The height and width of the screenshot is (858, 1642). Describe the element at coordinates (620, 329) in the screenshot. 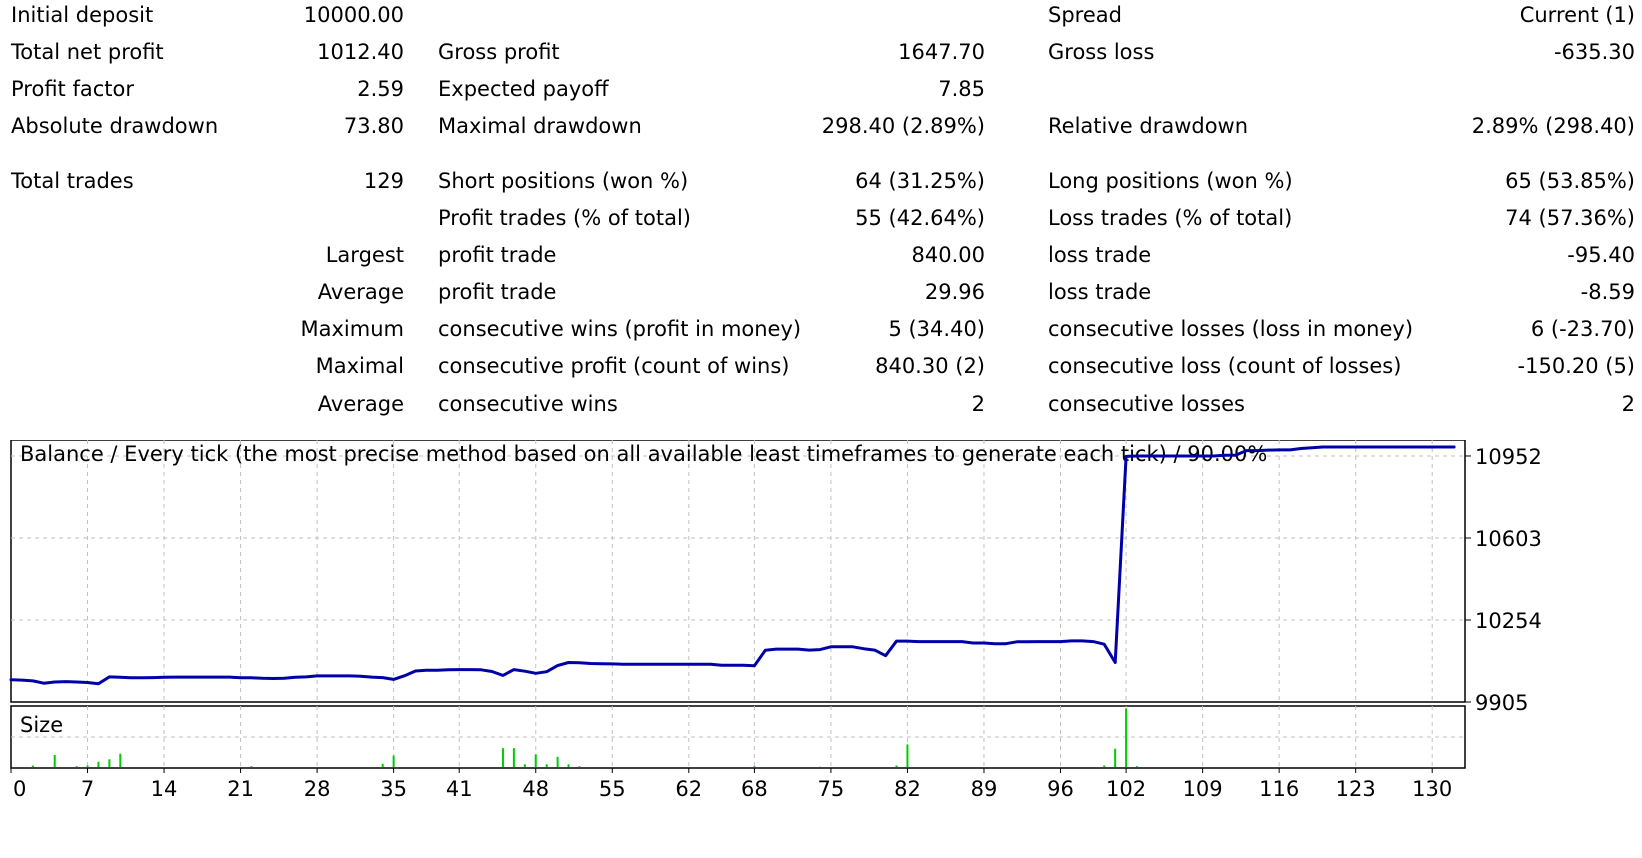

I see `report-r8-c3: consecutive wins (profit in money)` at that location.